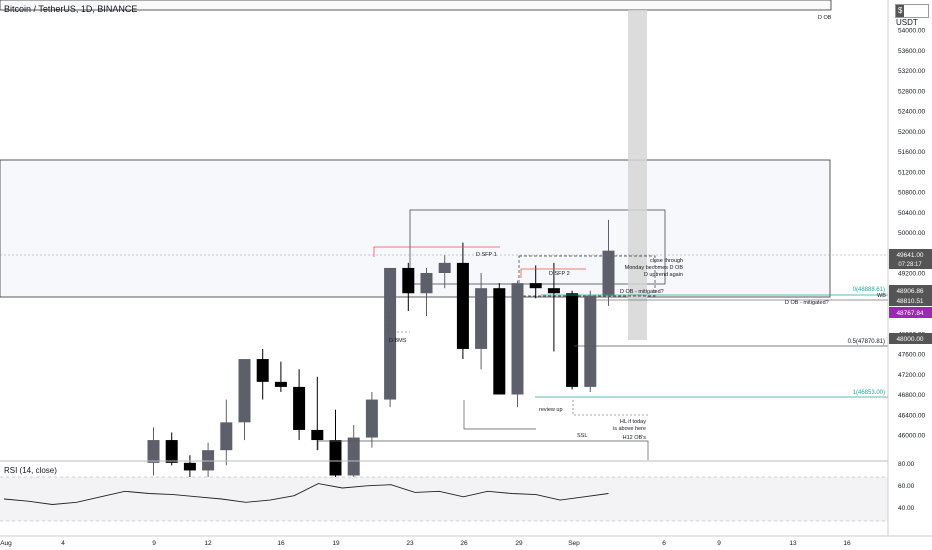  What do you see at coordinates (410, 543) in the screenshot?
I see `time-tick: 23` at bounding box center [410, 543].